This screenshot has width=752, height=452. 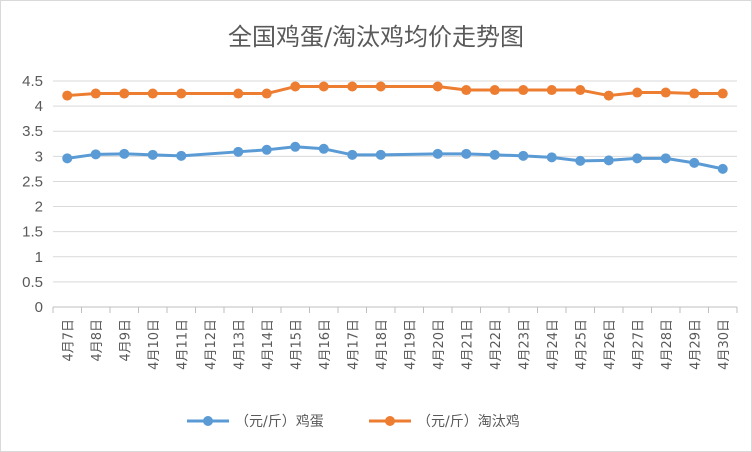 I want to click on x-tick-label: 4月7日, so click(x=68, y=340).